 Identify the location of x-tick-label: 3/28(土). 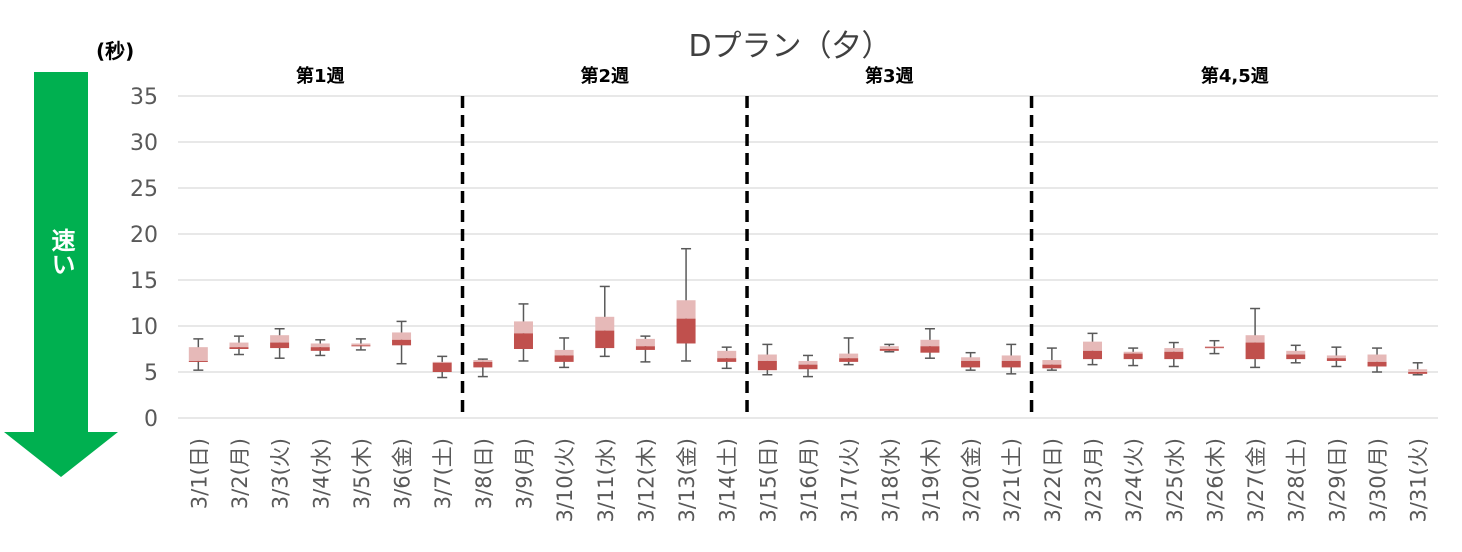
(1297, 480).